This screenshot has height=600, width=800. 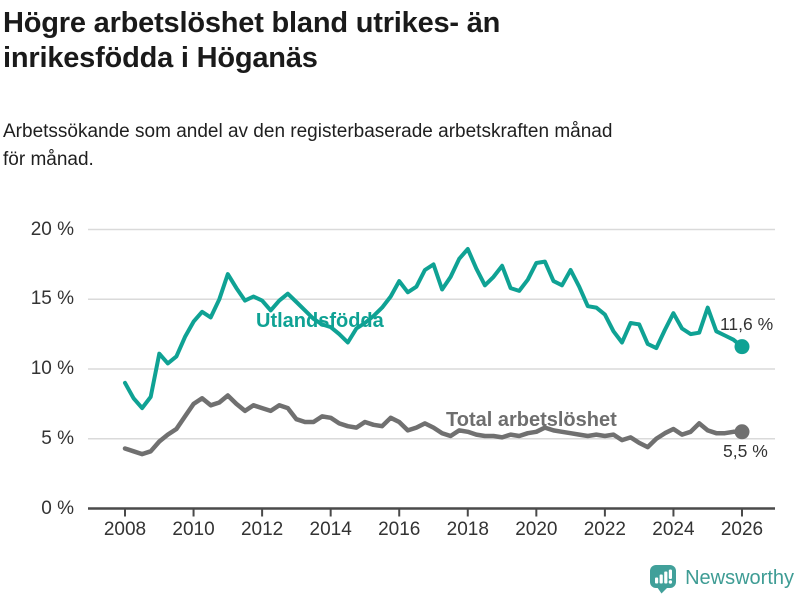 What do you see at coordinates (57, 438) in the screenshot?
I see `y-axis-label: 5 %` at bounding box center [57, 438].